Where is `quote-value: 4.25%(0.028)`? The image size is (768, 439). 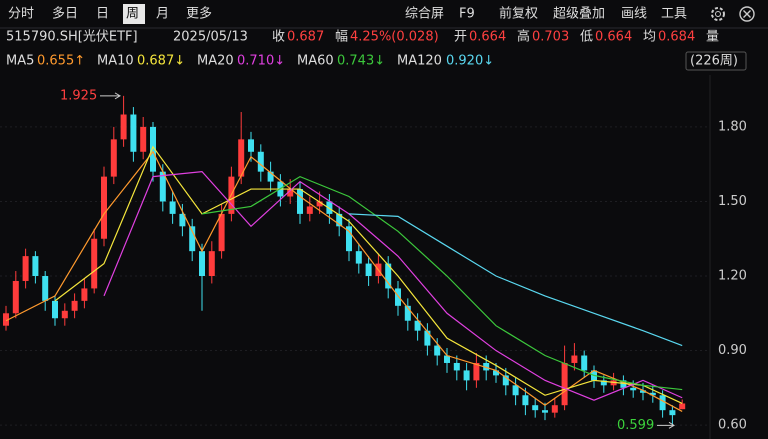
quote-value: 4.25%(0.028) is located at coordinates (394, 37).